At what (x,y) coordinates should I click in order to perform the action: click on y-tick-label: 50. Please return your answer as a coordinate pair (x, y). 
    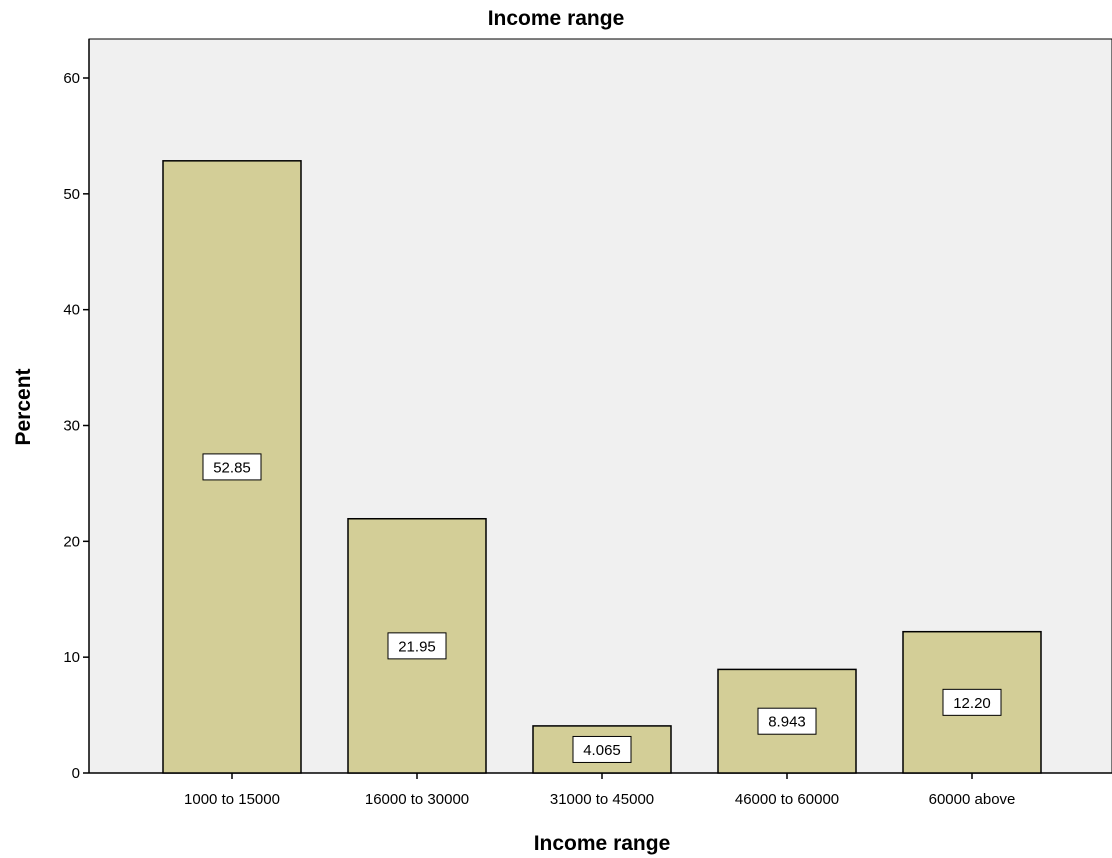
    Looking at the image, I should click on (71, 194).